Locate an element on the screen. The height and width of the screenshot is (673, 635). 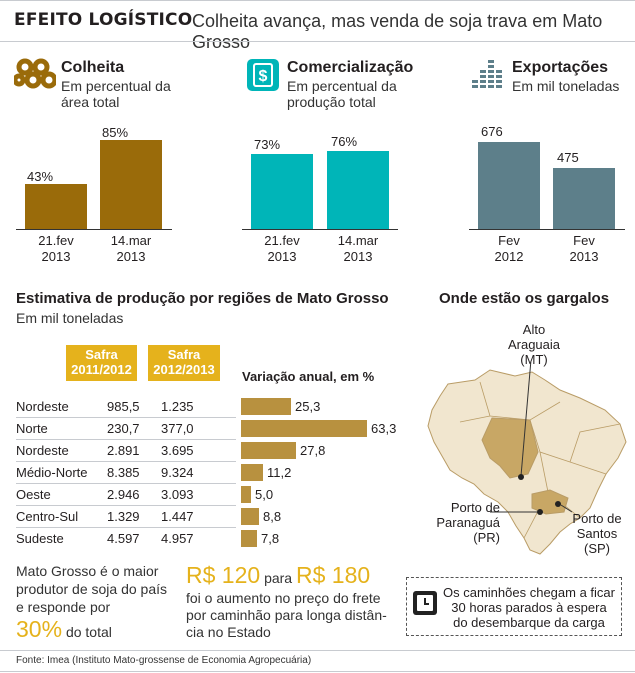
table-row: Nordeste 985,5 1.235 is located at coordinates (105, 406).